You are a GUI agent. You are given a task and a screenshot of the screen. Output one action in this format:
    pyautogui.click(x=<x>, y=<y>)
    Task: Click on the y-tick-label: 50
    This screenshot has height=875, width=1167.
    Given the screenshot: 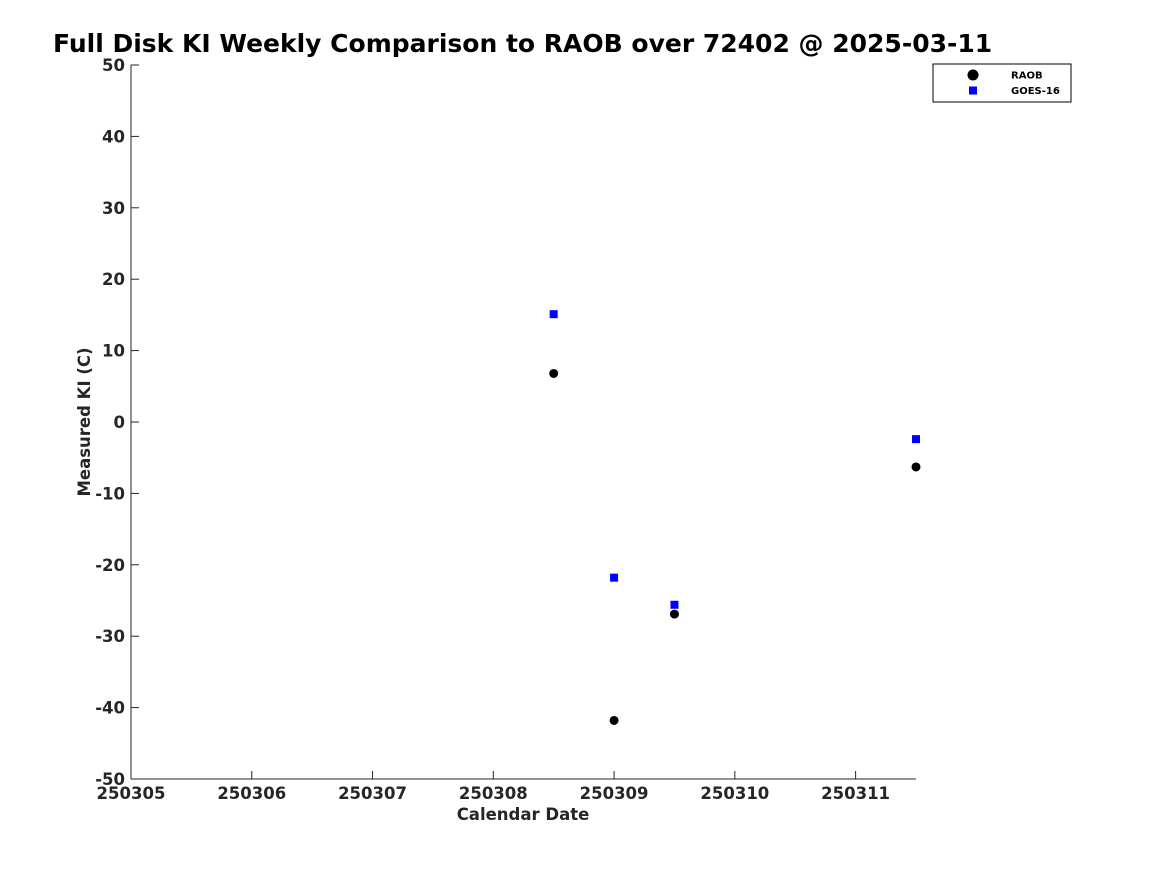 What is the action you would take?
    pyautogui.click(x=113, y=65)
    